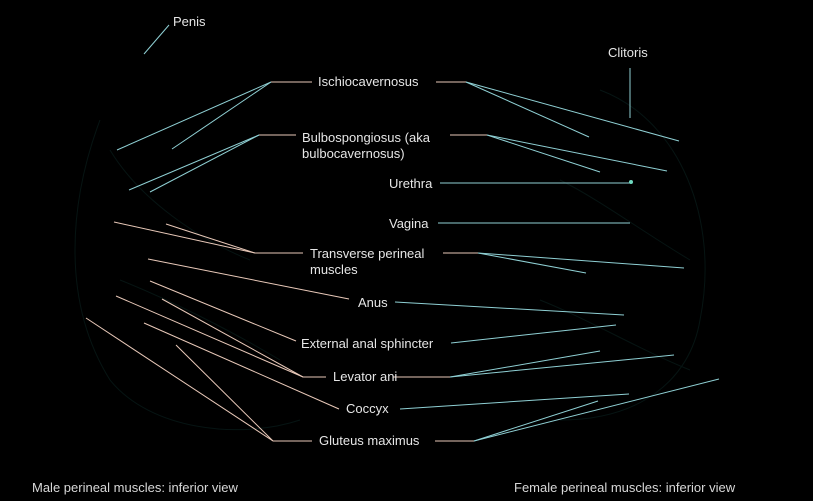 This screenshot has height=501, width=813. What do you see at coordinates (411, 183) in the screenshot?
I see `label-urethra: Urethra` at bounding box center [411, 183].